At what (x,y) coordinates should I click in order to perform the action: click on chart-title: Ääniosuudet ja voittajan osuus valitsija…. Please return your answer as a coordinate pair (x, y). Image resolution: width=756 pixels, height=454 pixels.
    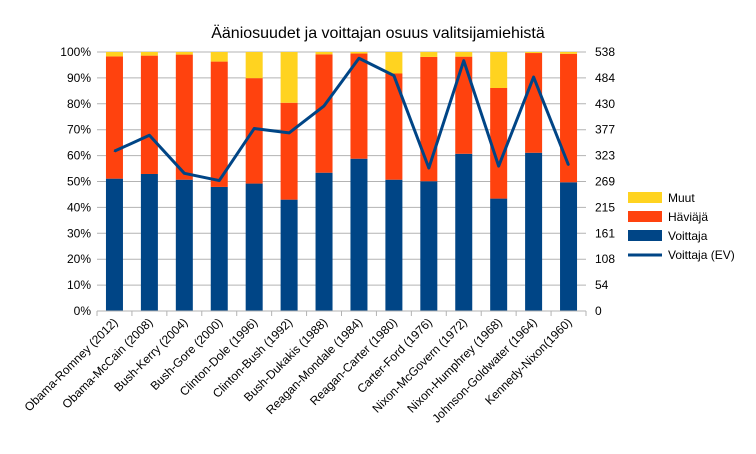
    Looking at the image, I should click on (378, 33).